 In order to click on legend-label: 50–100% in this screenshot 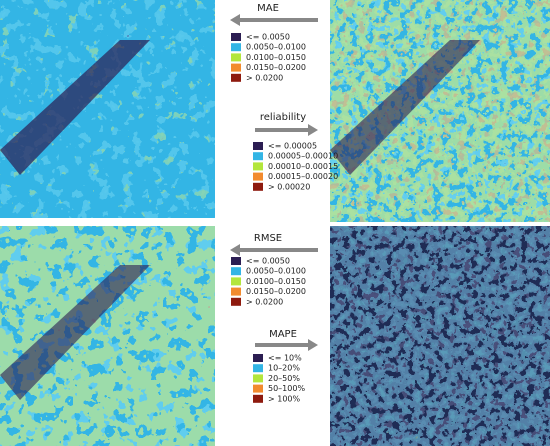, I will do `click(286, 388)`.